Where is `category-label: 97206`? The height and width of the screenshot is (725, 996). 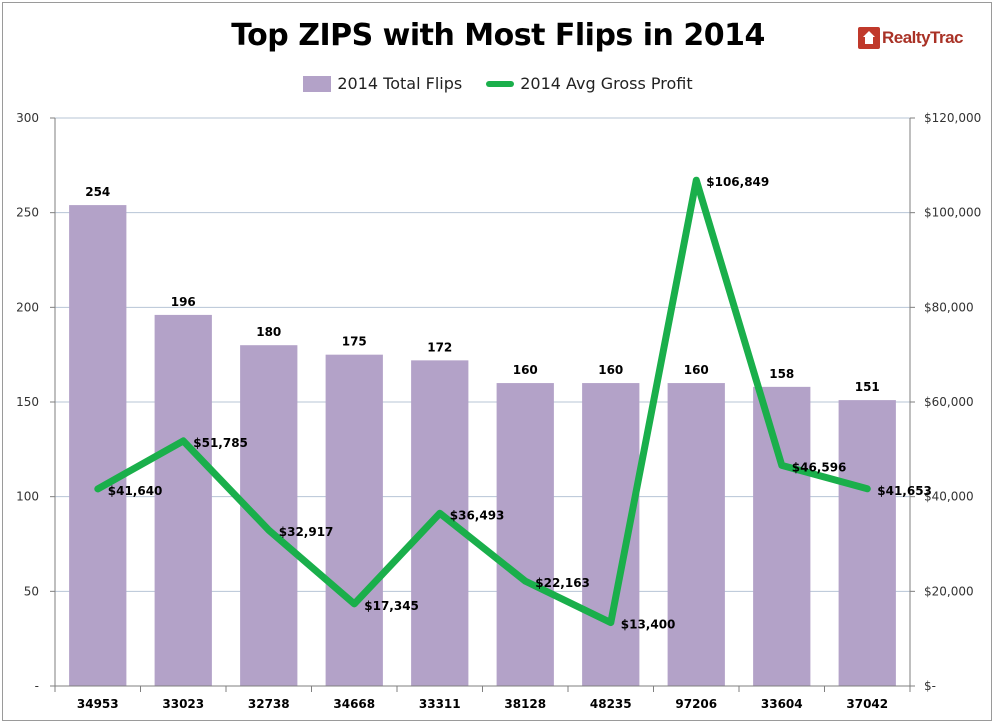
category-label: 97206 is located at coordinates (696, 704).